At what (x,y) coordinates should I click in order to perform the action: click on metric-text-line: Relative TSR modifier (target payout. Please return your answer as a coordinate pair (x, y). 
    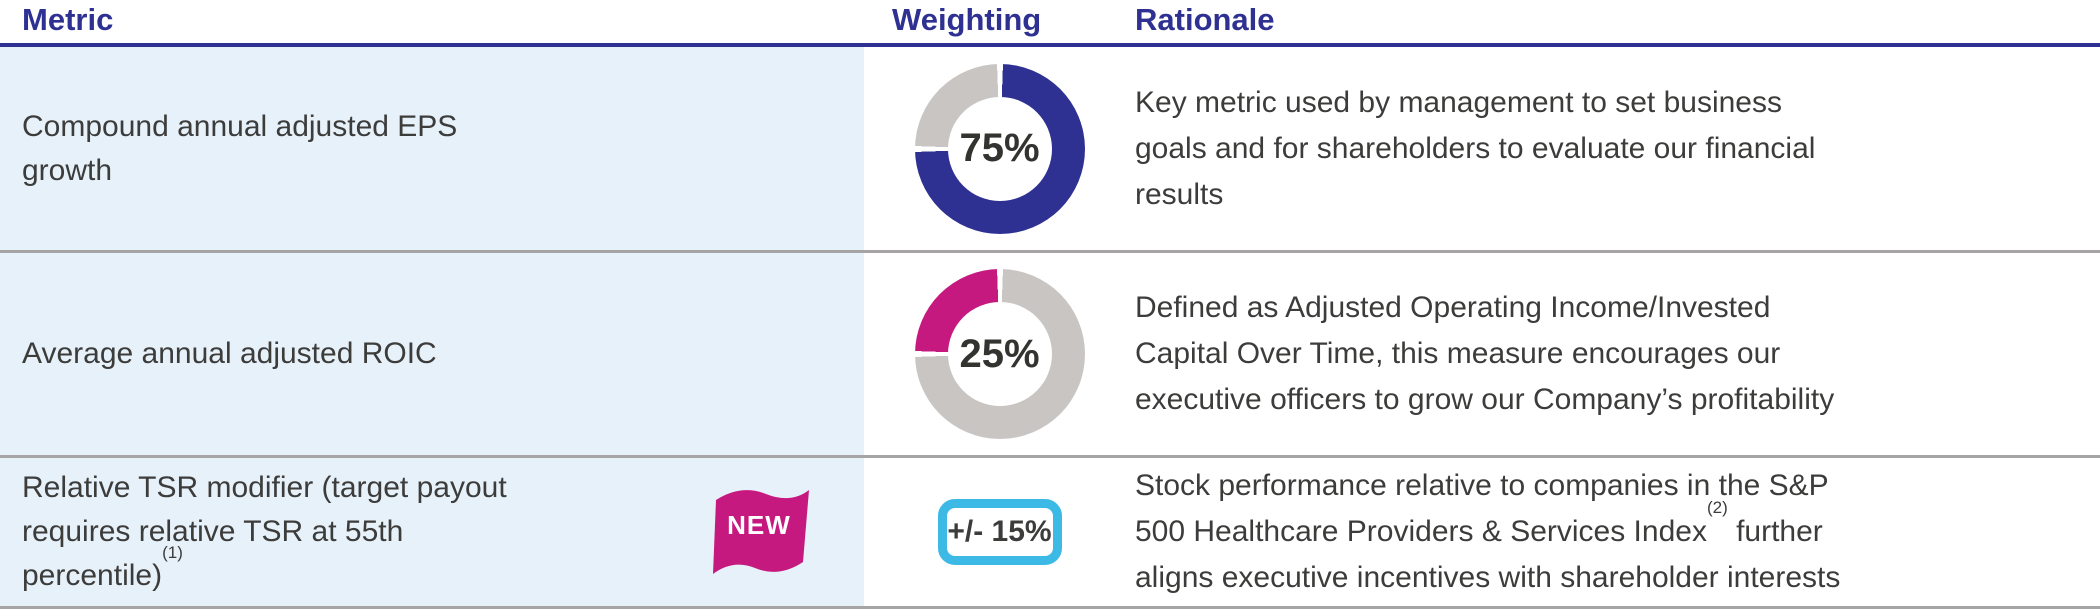
    Looking at the image, I should click on (264, 487).